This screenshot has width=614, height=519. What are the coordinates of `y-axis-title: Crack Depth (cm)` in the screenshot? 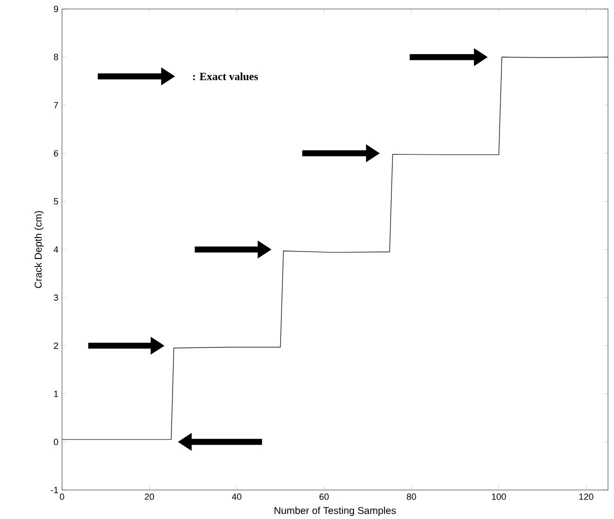 It's located at (39, 249).